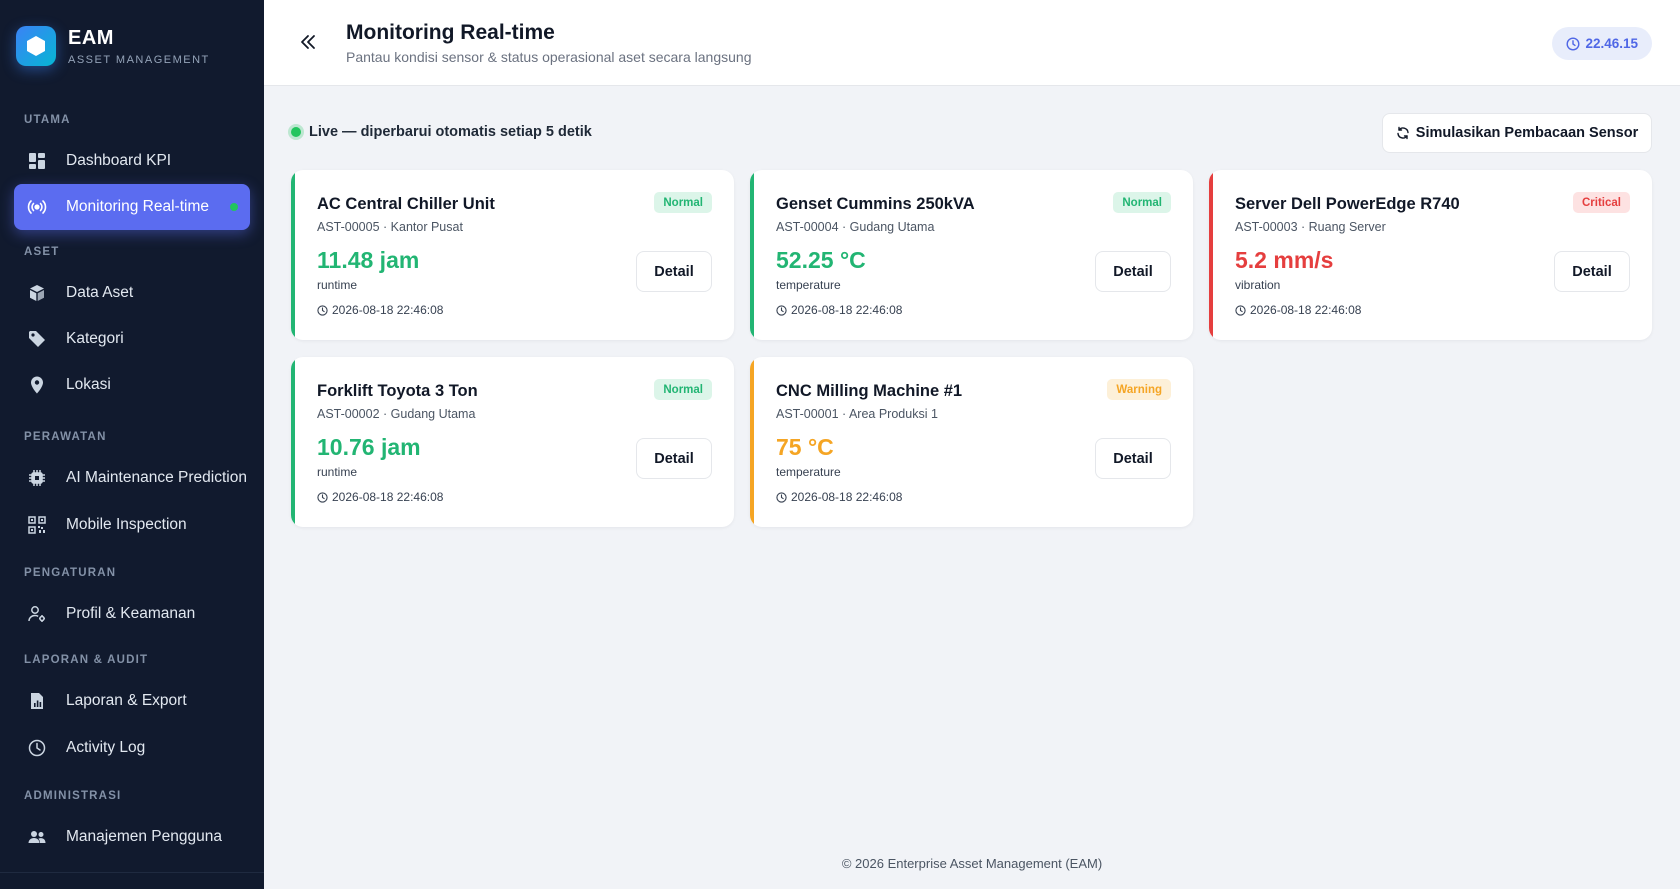  Describe the element at coordinates (113, 46) in the screenshot. I see `brand: EAM ASSET MANAGEMENT` at that location.